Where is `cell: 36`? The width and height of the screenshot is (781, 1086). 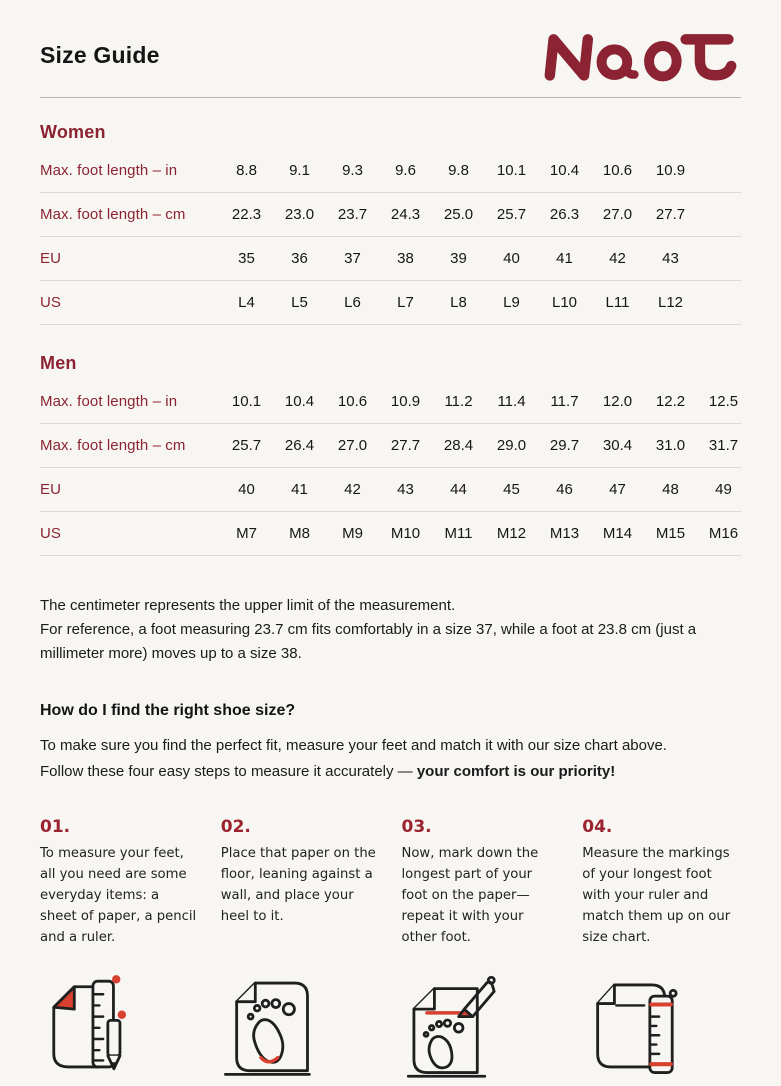
cell: 36 is located at coordinates (299, 258).